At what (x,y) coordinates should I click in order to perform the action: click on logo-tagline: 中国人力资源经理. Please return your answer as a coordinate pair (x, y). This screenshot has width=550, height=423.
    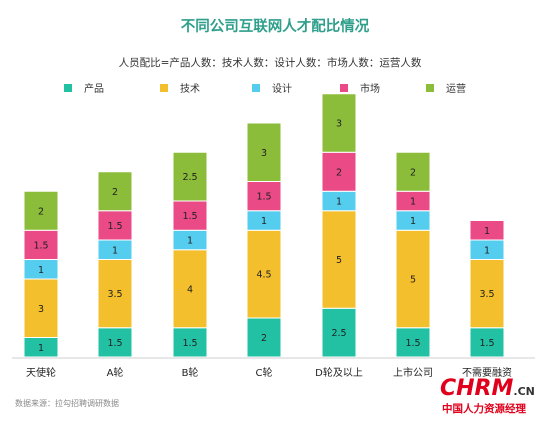
    Looking at the image, I should click on (484, 408).